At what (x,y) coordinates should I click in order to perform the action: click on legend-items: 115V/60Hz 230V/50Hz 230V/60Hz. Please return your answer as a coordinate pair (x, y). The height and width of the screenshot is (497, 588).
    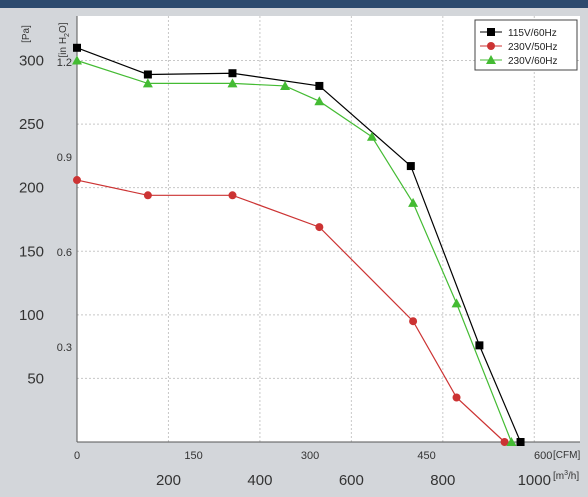
    Looking at the image, I should click on (518, 47).